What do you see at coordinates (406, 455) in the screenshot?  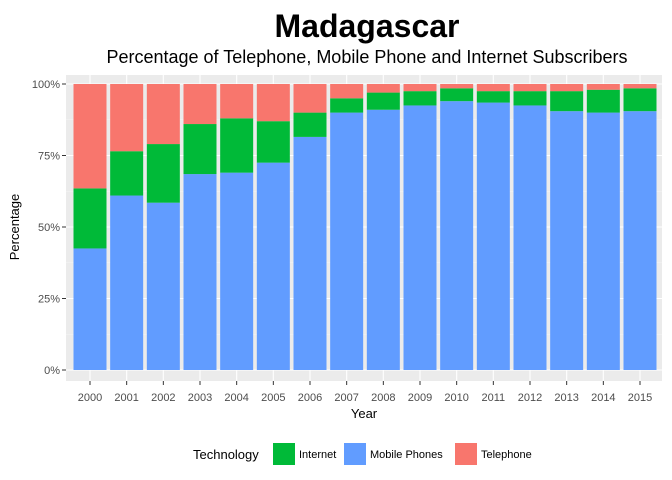 I see `legend-label-mobile-phones: Mobile Phones` at bounding box center [406, 455].